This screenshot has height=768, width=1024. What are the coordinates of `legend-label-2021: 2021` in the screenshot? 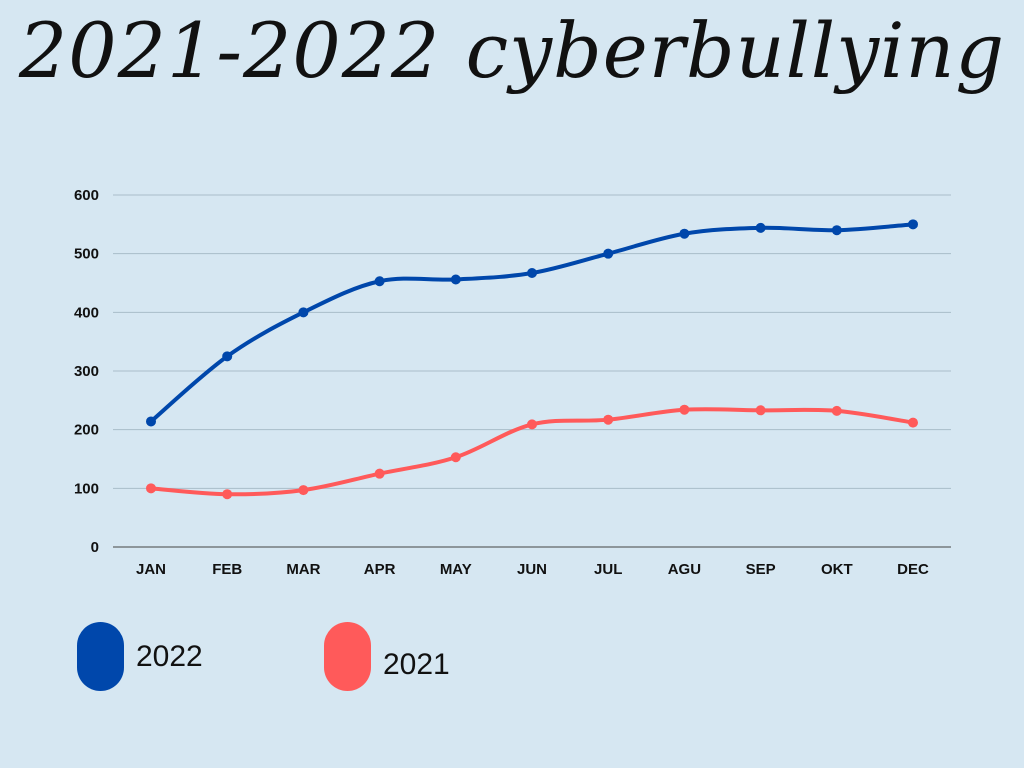 It's located at (416, 664).